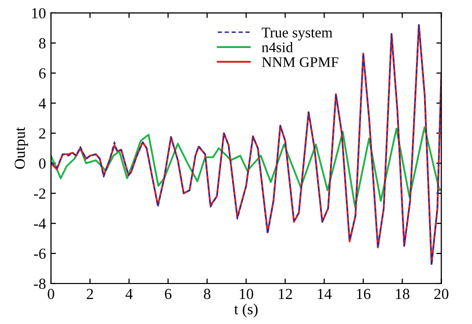  Describe the element at coordinates (42, 73) in the screenshot. I see `y-tick-label: 6` at that location.